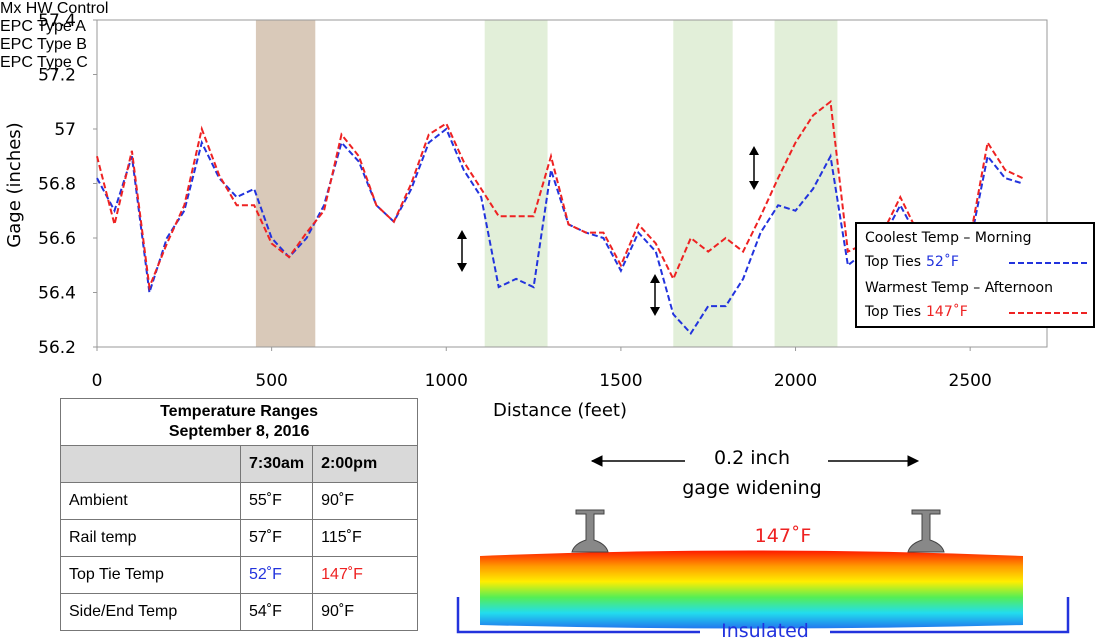  I want to click on table-cell: 55˚F, so click(276, 501).